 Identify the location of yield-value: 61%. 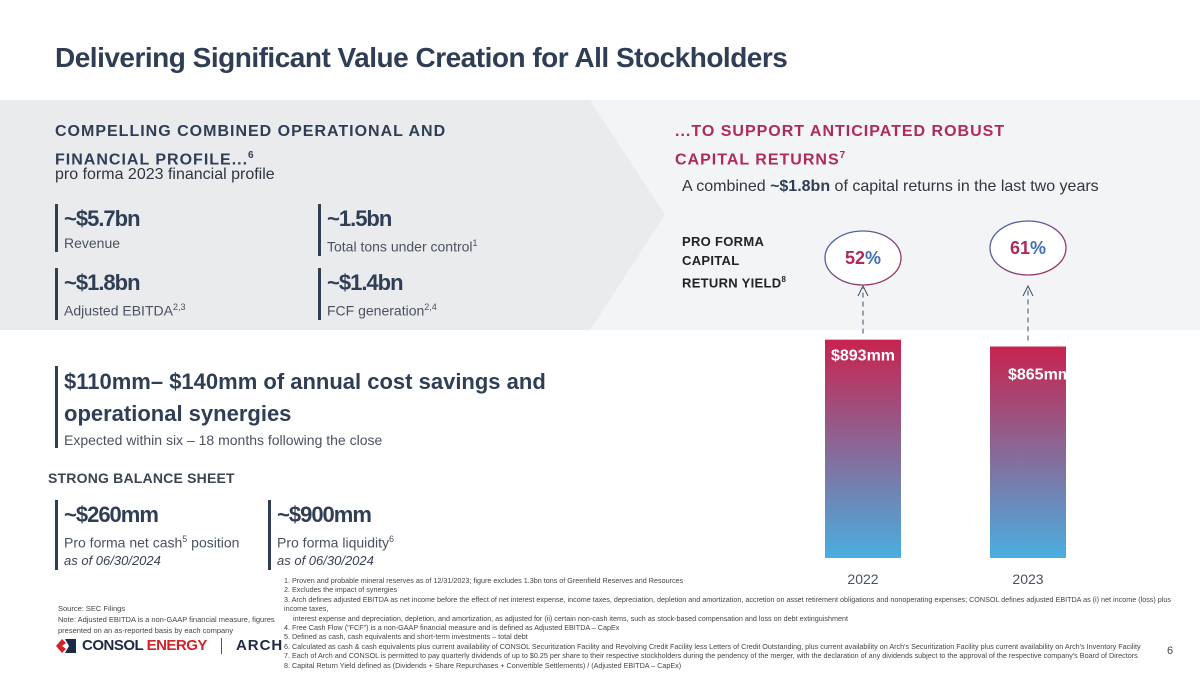
(1028, 248).